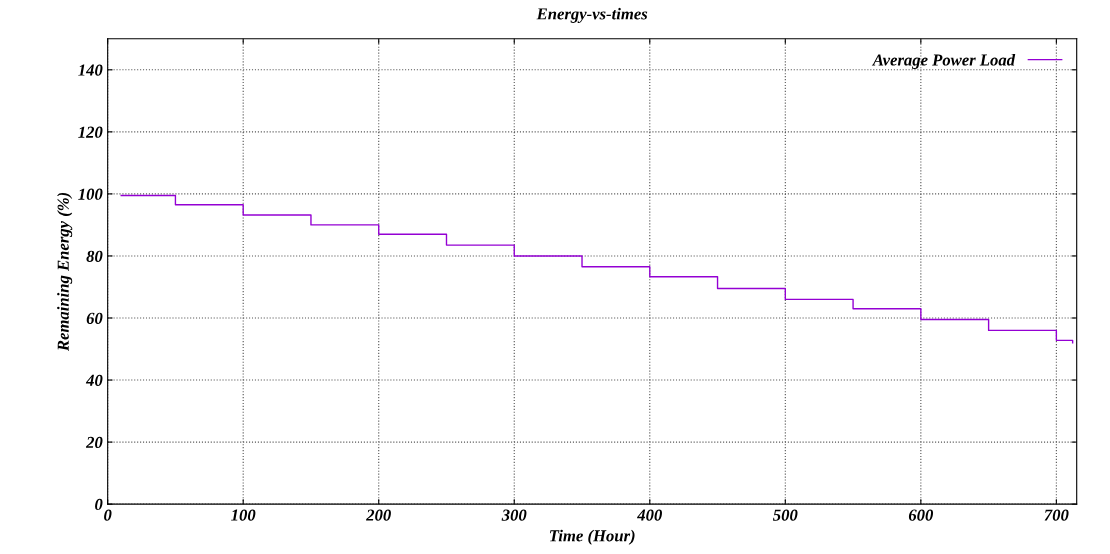 The image size is (1110, 554). Describe the element at coordinates (94, 380) in the screenshot. I see `y-tick-label: 40` at that location.